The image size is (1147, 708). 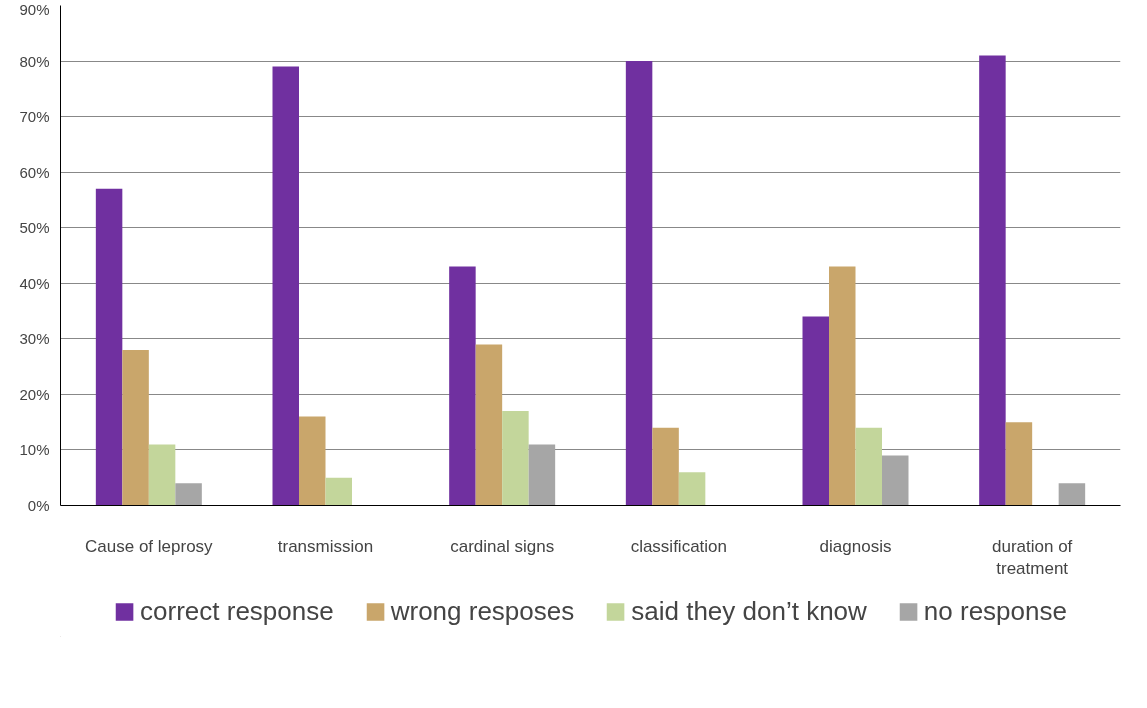 What do you see at coordinates (502, 546) in the screenshot?
I see `x-tick-label: cardinal signs` at bounding box center [502, 546].